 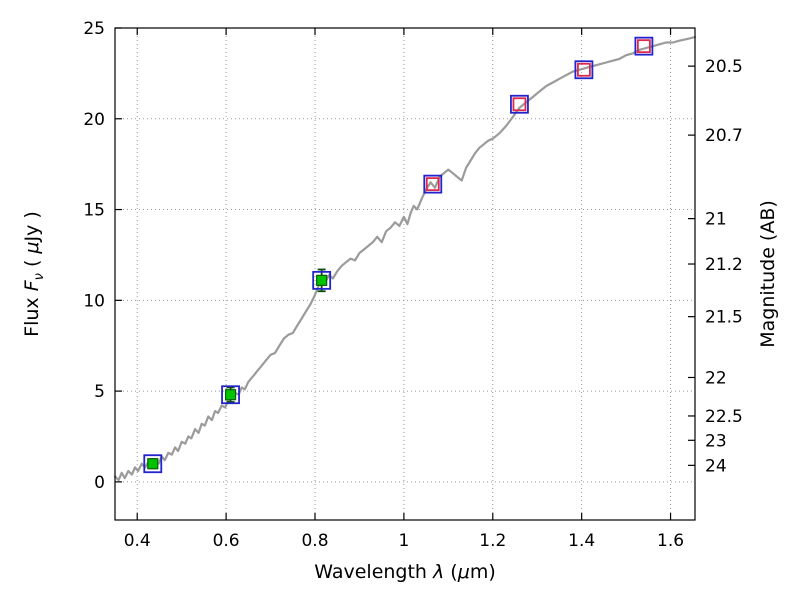 I want to click on predicted-photometry-red-squares, so click(x=538, y=115).